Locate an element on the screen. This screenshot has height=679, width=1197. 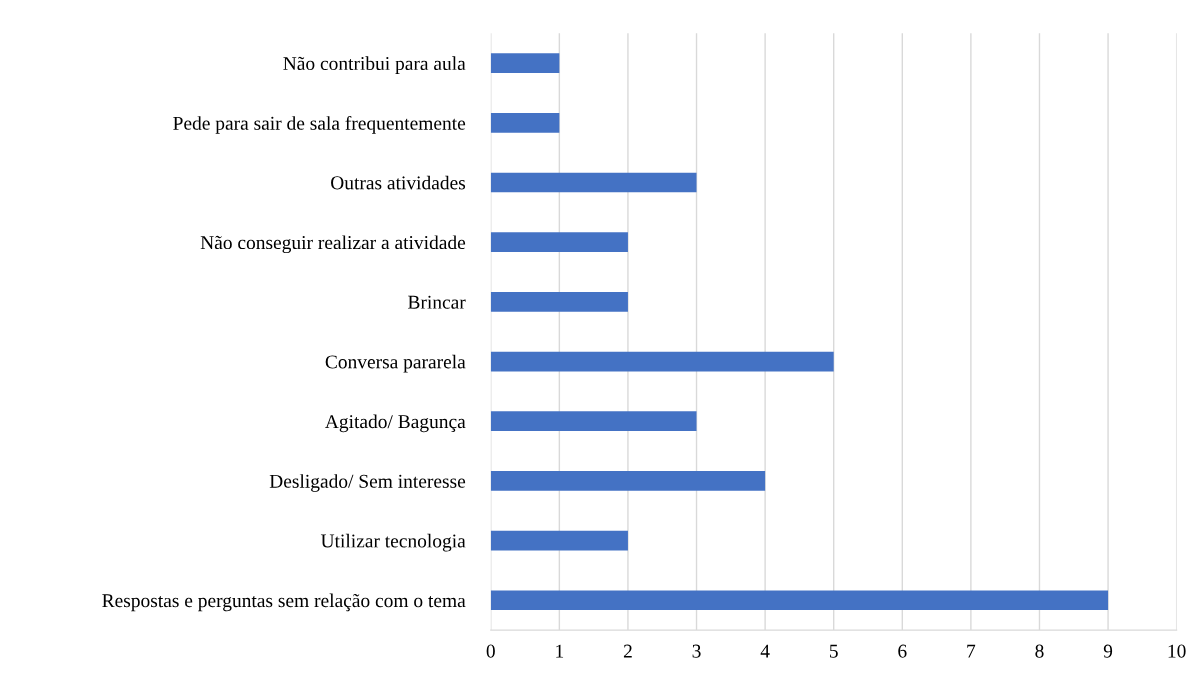
y-tick-label: Conversa pararela is located at coordinates (395, 363).